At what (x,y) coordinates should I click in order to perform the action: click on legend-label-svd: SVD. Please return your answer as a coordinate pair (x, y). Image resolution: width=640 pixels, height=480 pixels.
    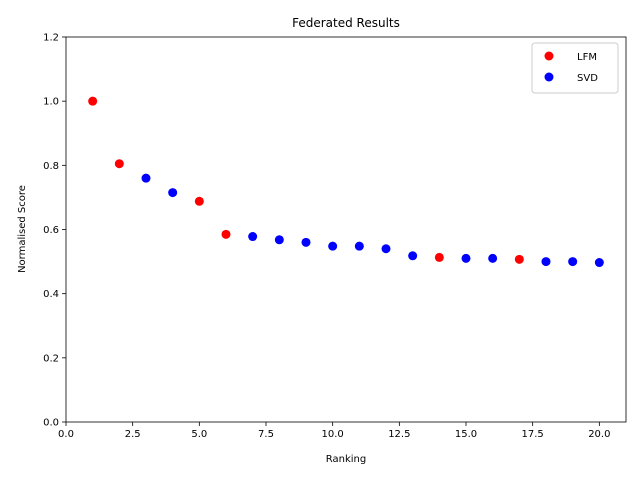
    Looking at the image, I should click on (587, 78).